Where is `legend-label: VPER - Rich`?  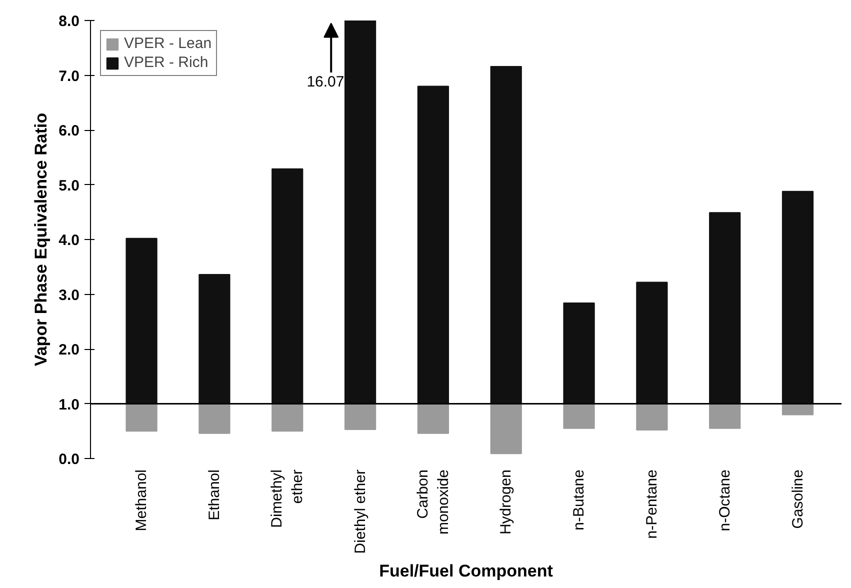
legend-label: VPER - Rich is located at coordinates (166, 62).